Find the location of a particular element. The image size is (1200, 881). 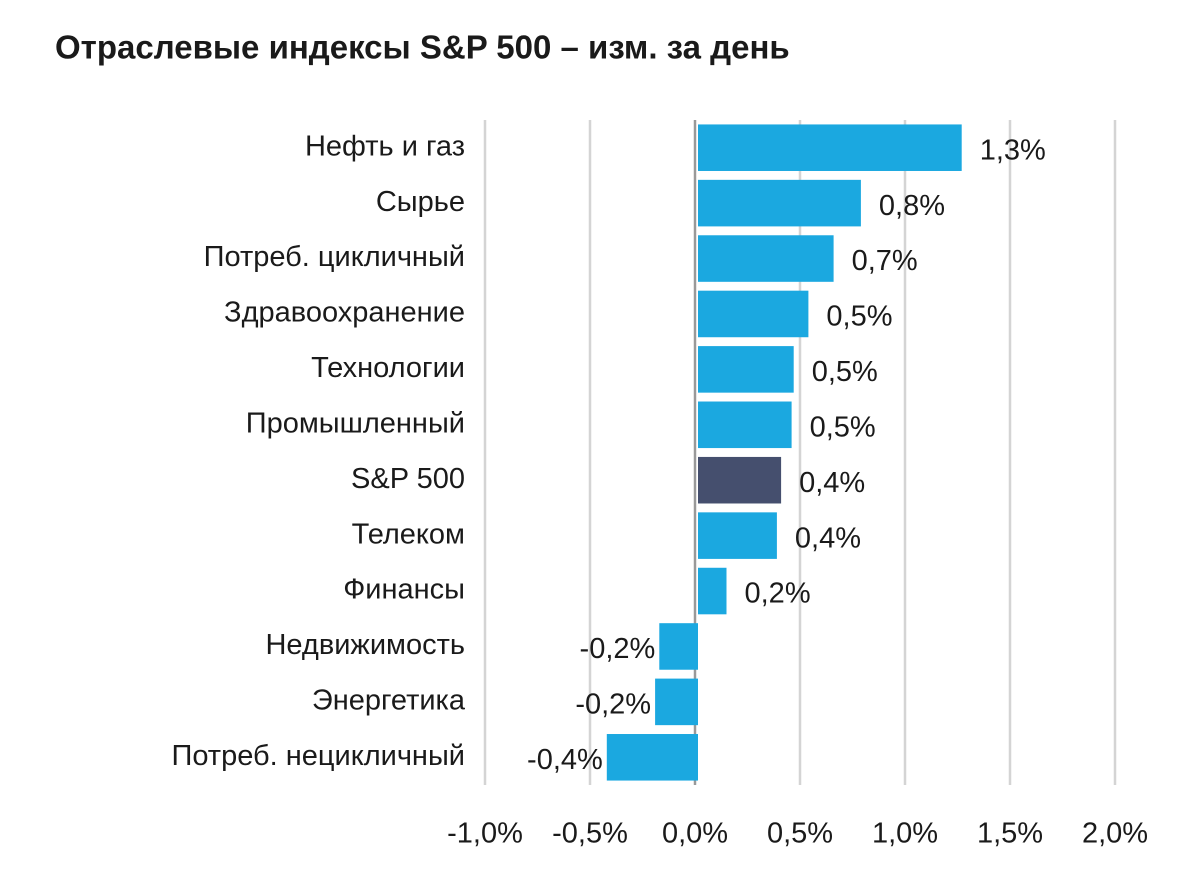

category-label: Сырье is located at coordinates (420, 202).